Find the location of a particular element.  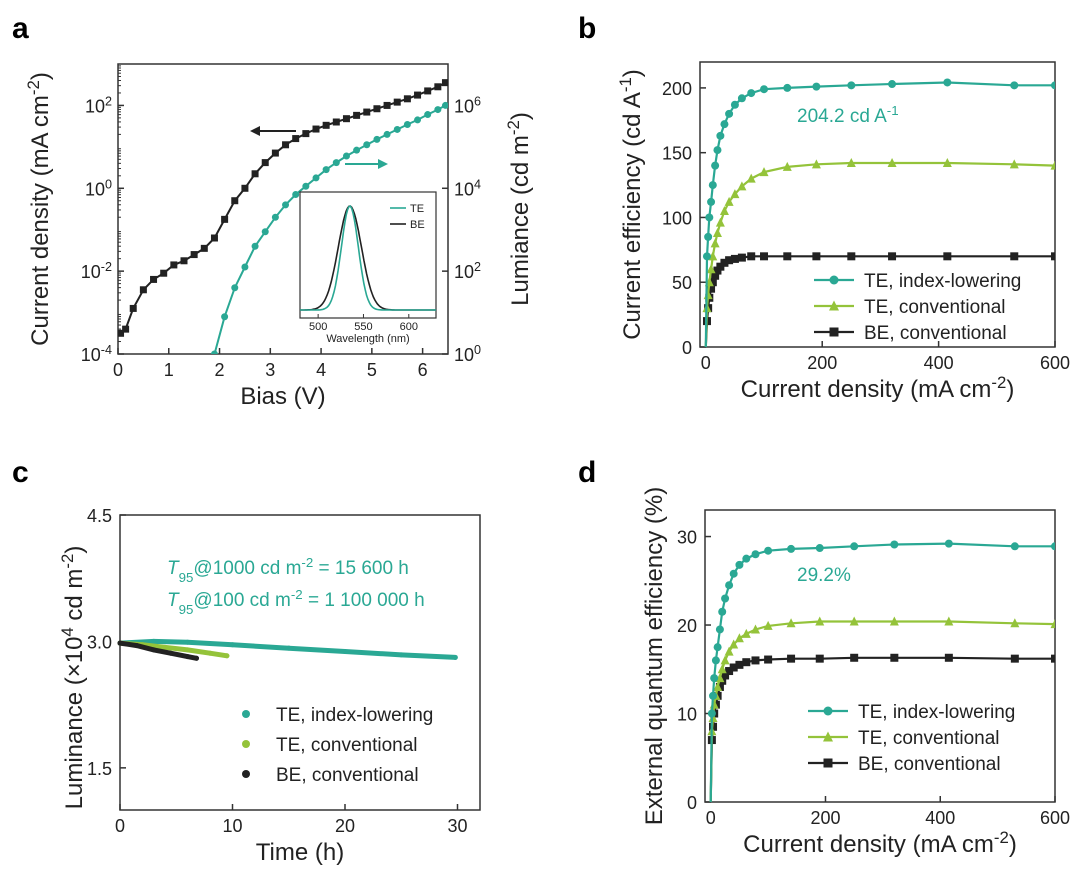

luminance-arrowhead-icon is located at coordinates (383, 164).